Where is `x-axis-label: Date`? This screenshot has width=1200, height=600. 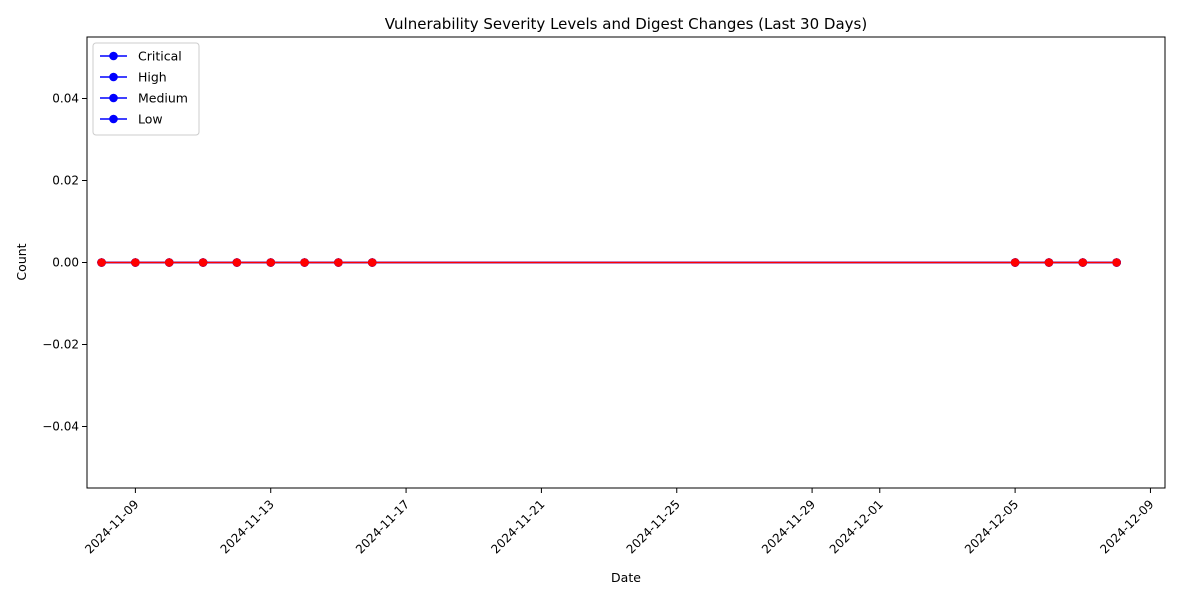
x-axis-label: Date is located at coordinates (626, 577).